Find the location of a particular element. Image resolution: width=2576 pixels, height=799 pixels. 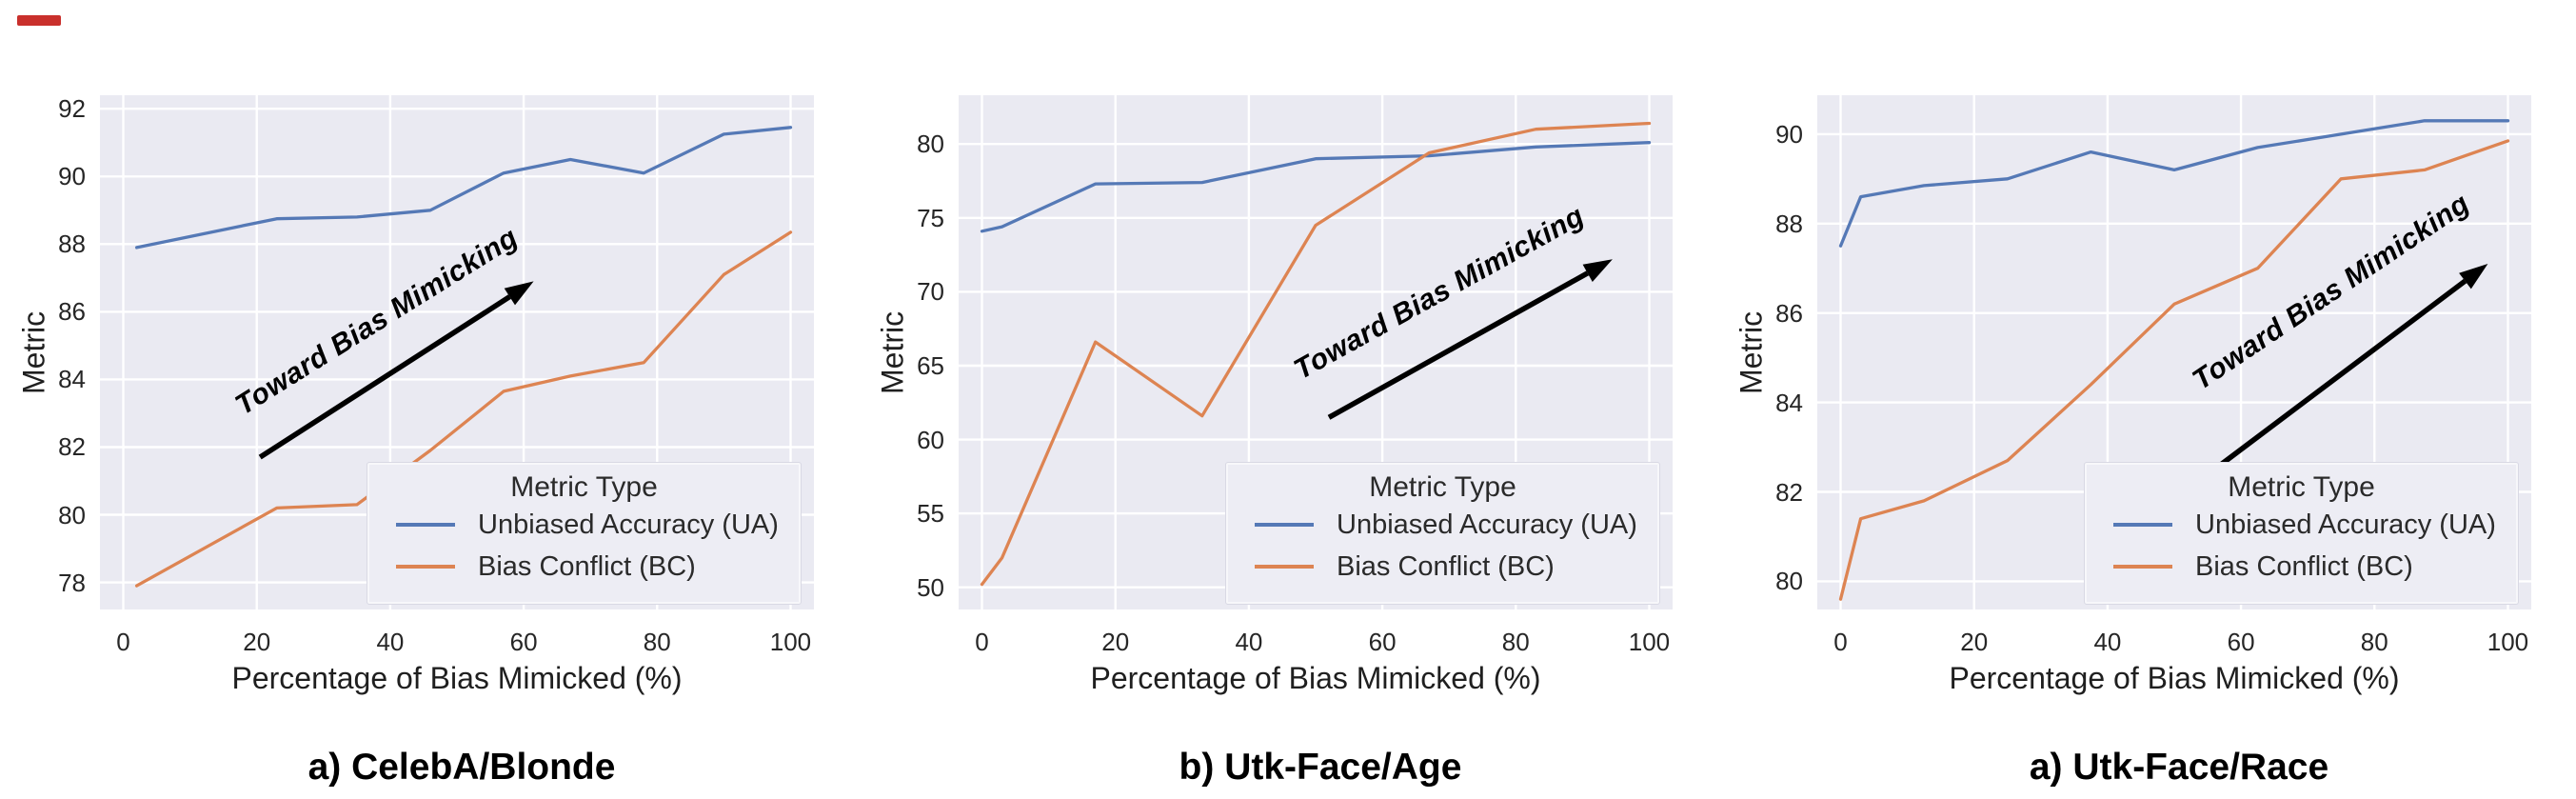

y-tick-label: 70 is located at coordinates (930, 292).